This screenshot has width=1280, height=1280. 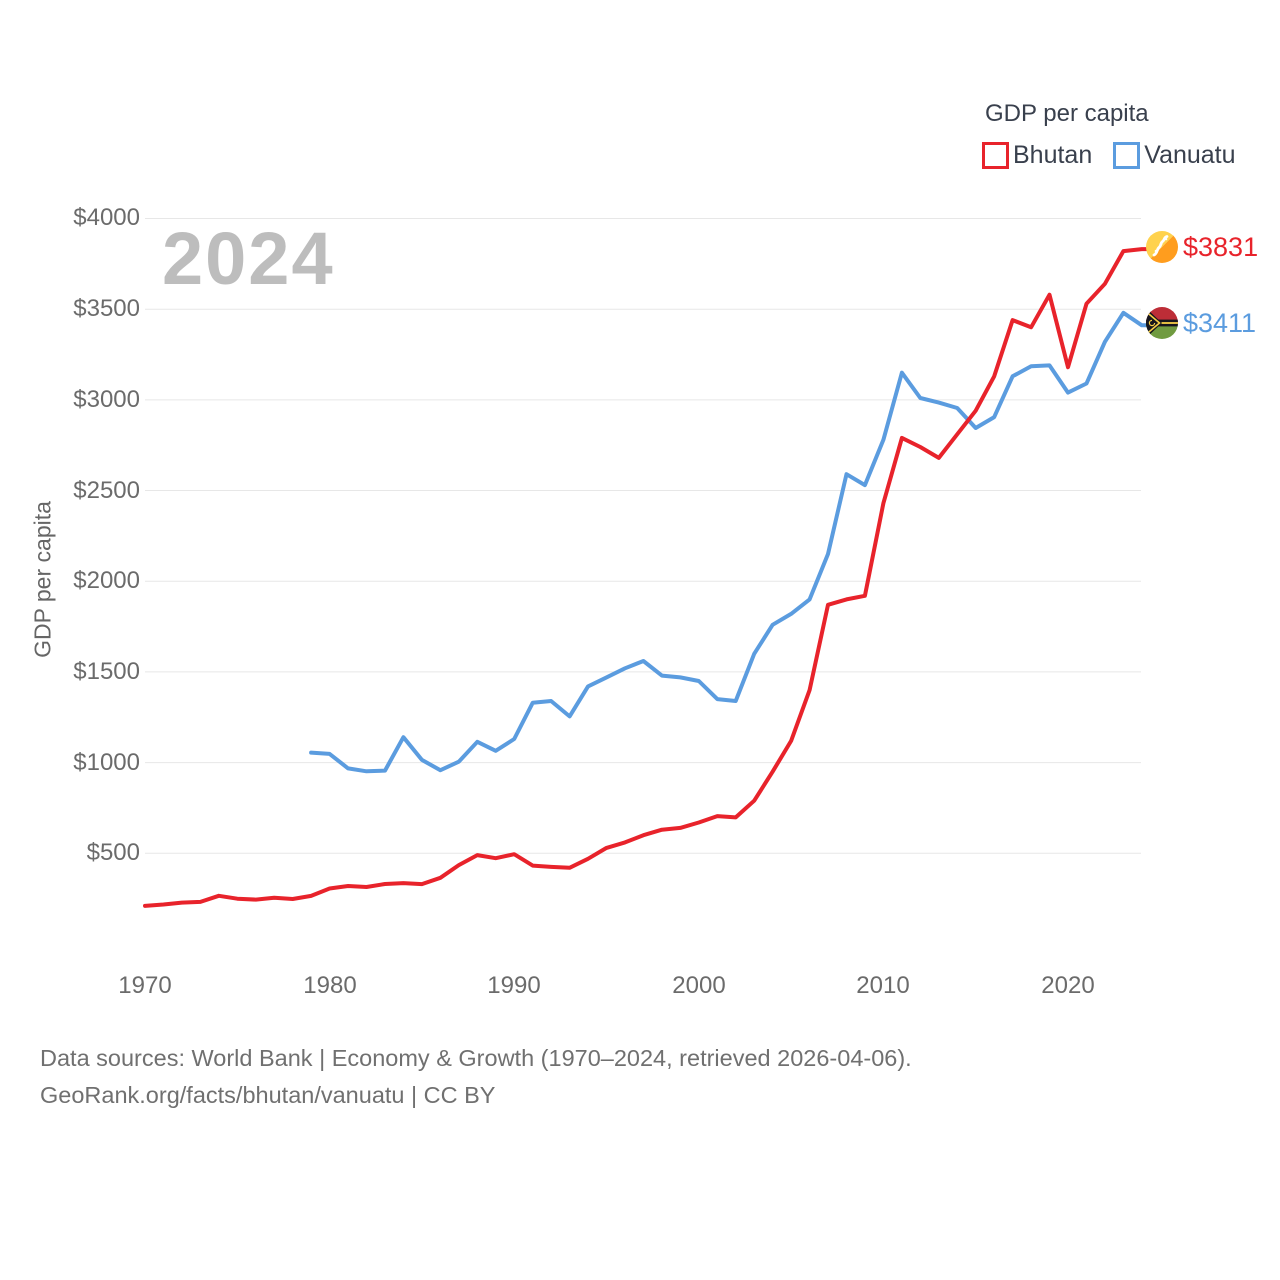 I want to click on y-tick-label: $3000, so click(x=106, y=399).